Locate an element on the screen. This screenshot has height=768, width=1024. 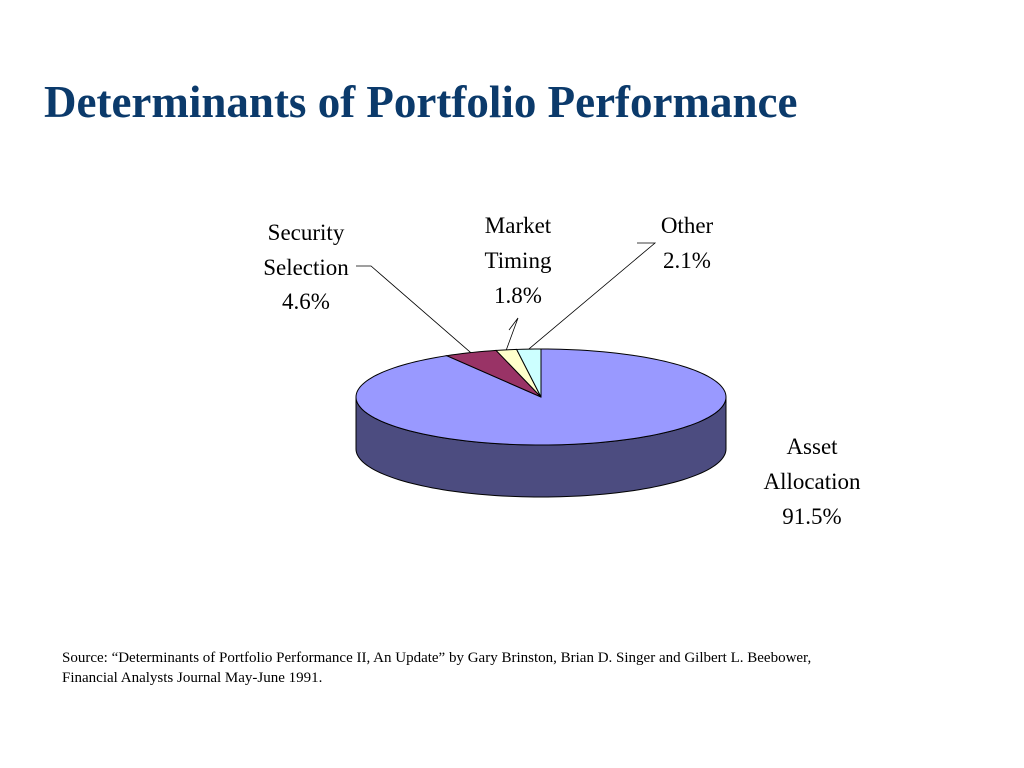
slice-value-label: 91.5% is located at coordinates (811, 516).